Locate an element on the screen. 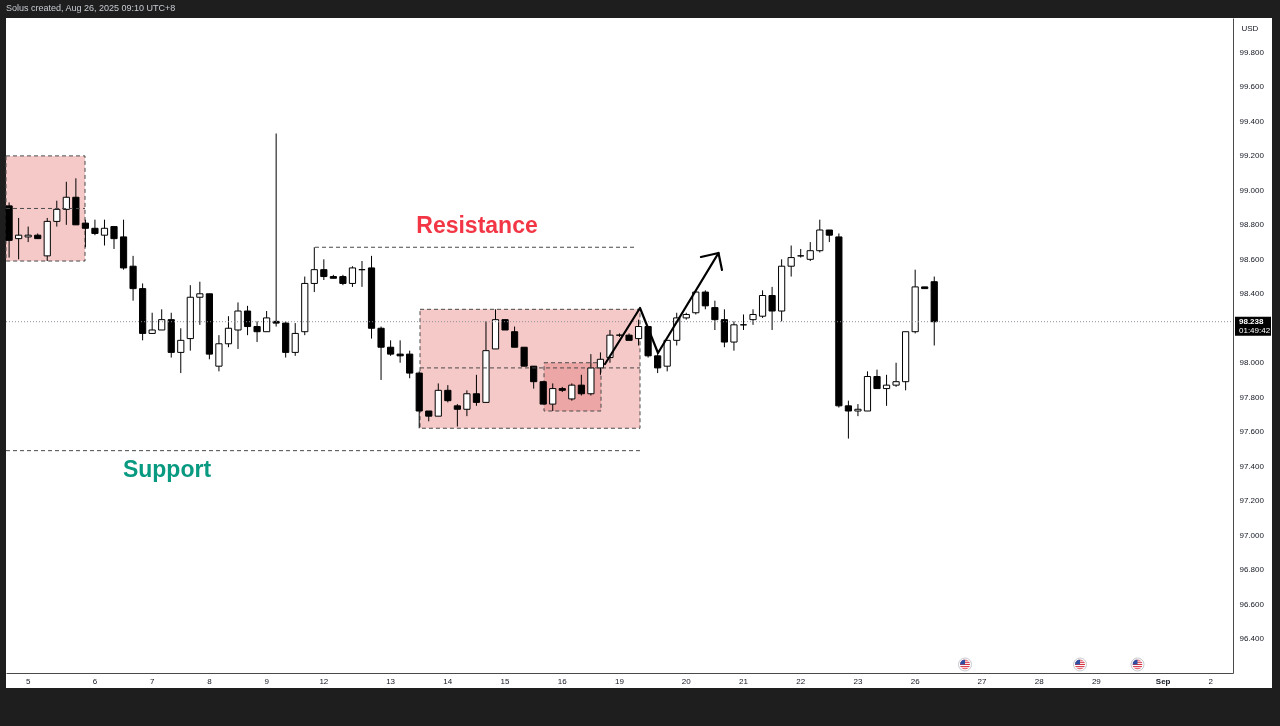 The image size is (1280, 726). y-tick-label: 96.600 is located at coordinates (1252, 604).